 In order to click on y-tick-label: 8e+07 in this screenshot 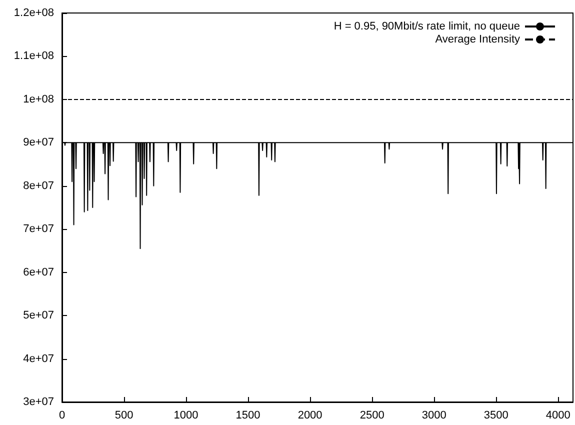, I will do `click(38, 186)`.